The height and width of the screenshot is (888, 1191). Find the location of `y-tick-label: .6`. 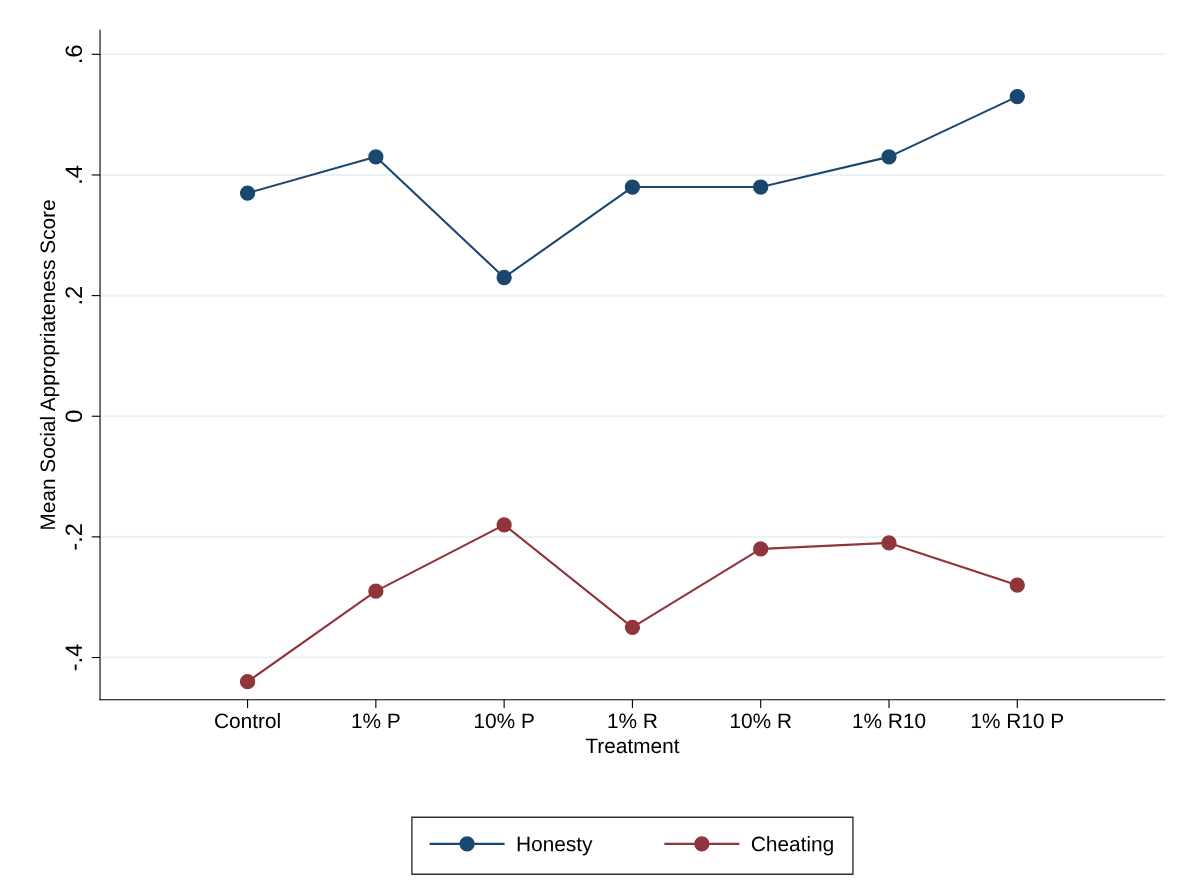

y-tick-label: .6 is located at coordinates (74, 54).